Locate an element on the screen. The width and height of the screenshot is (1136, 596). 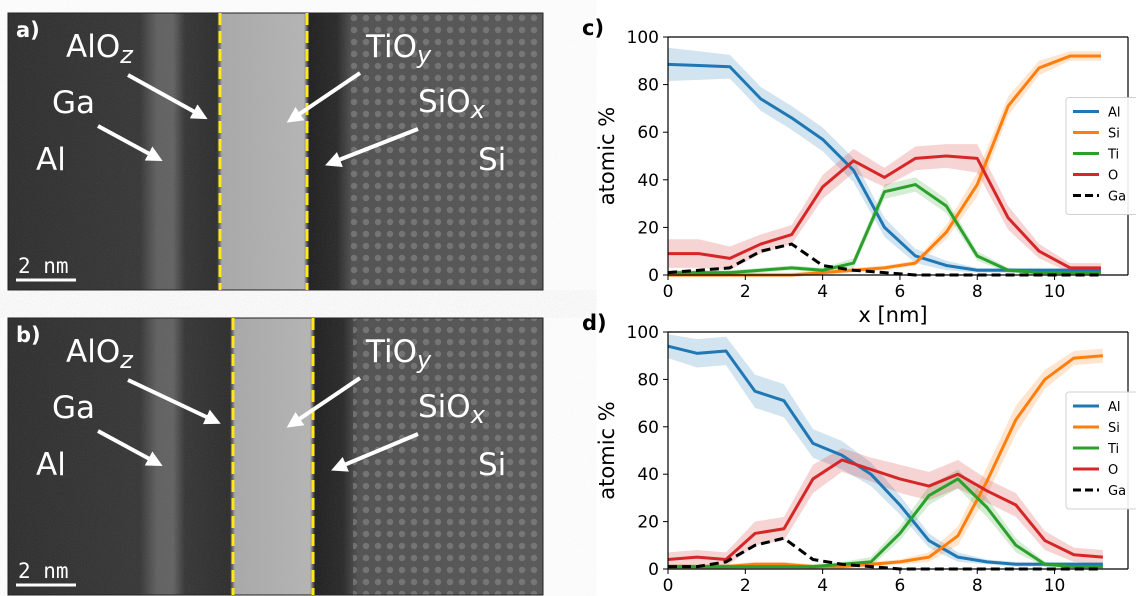
panel-label: d) is located at coordinates (594, 323).